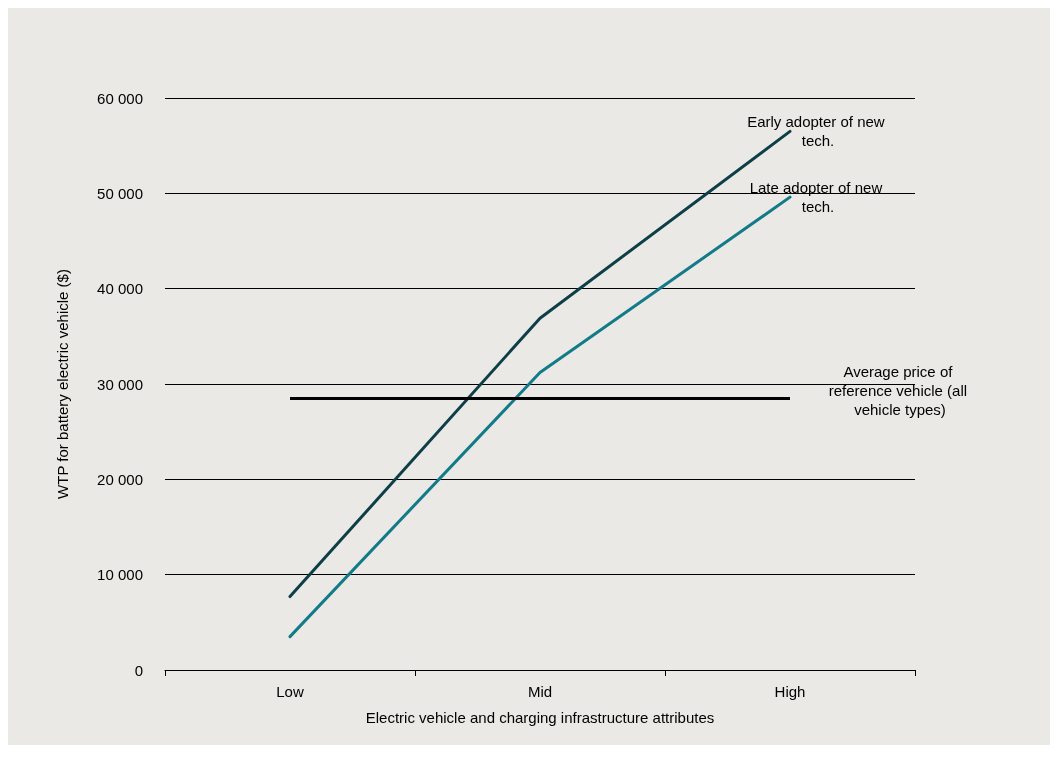  Describe the element at coordinates (540, 717) in the screenshot. I see `x-axis-title: Electric vehicle and charging infrastructure attributes` at that location.